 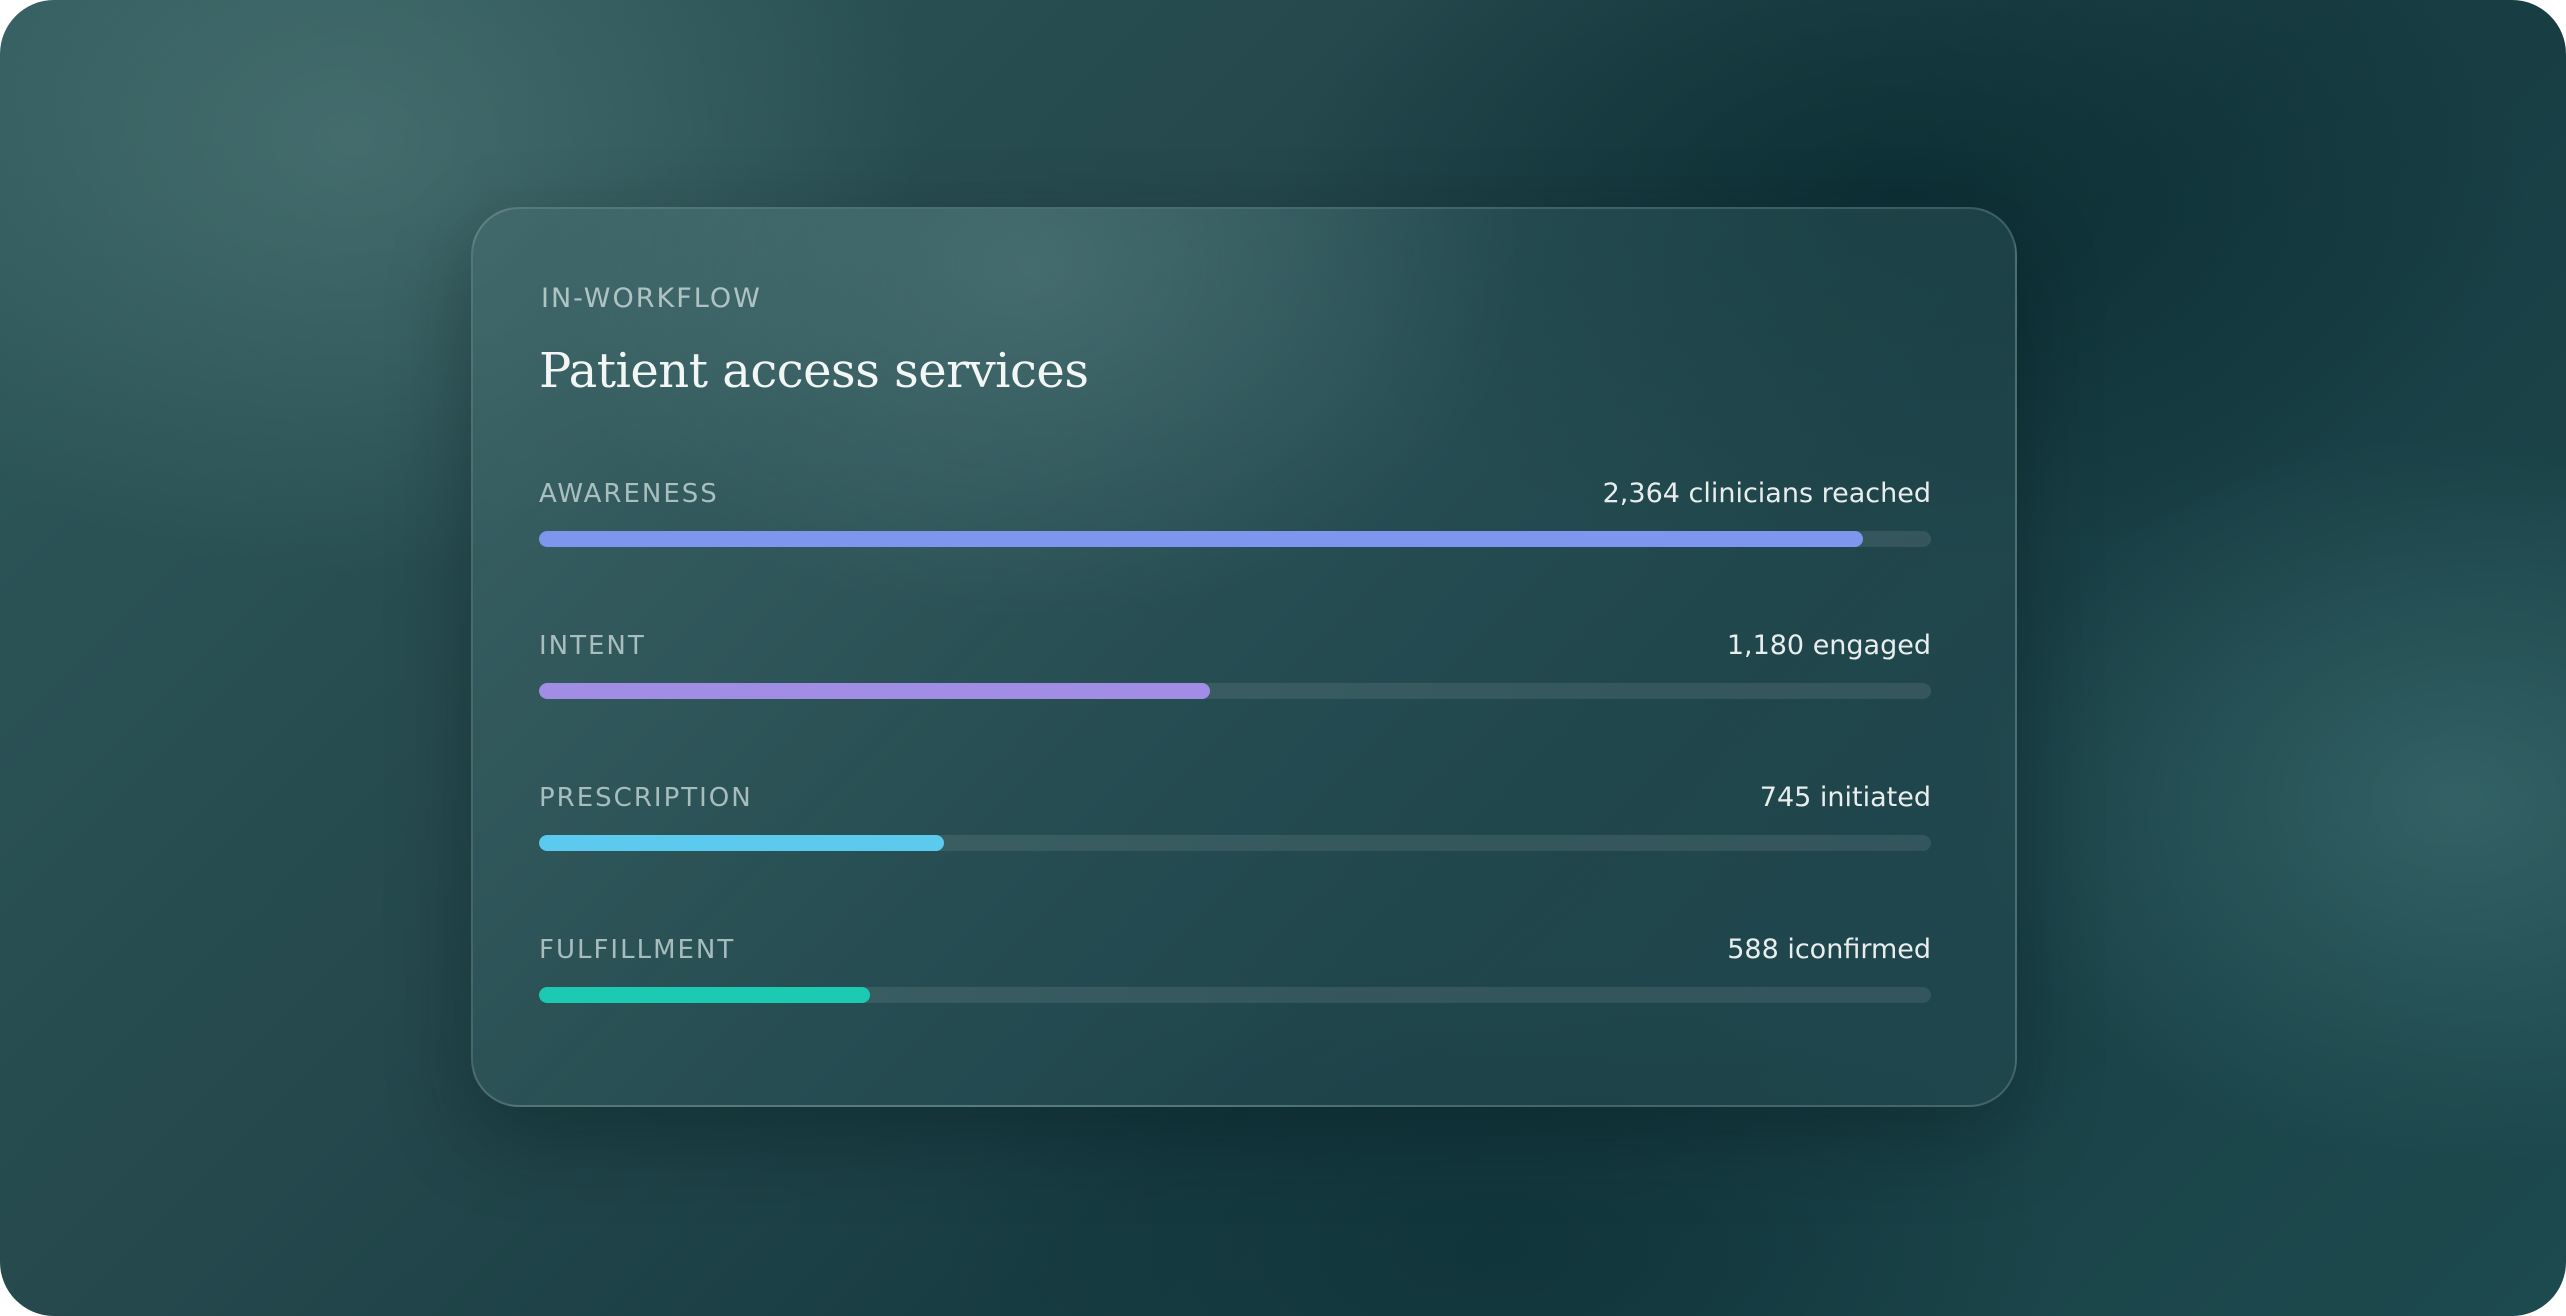 I want to click on metric-row-intent: INTENT 1,180 engaged, so click(x=1235, y=680).